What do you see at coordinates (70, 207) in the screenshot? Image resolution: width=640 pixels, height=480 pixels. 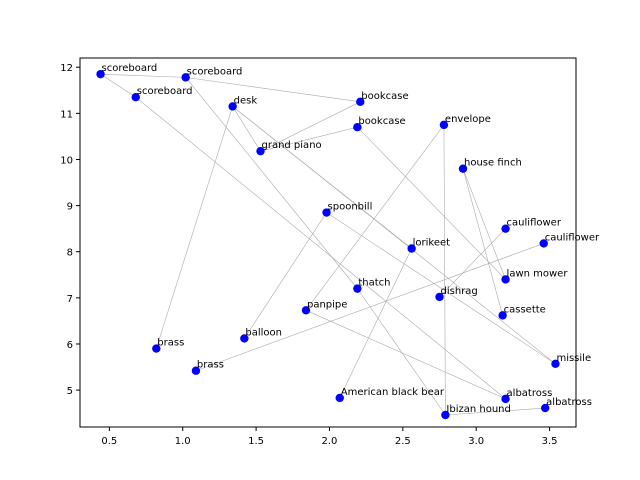 I see `y-tick-label: 9` at bounding box center [70, 207].